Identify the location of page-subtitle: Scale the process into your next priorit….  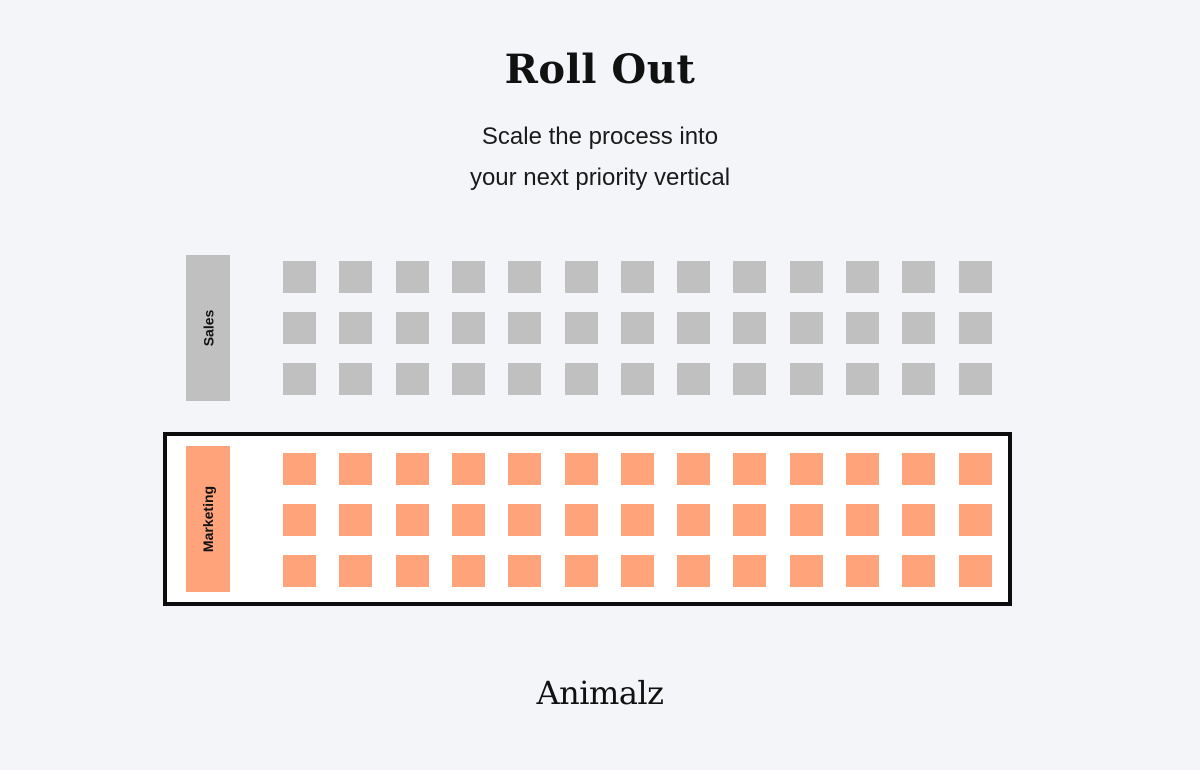
(600, 157).